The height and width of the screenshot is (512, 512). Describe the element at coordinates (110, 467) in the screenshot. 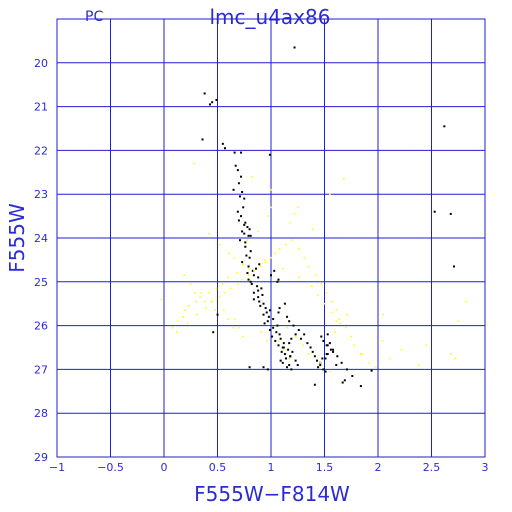

I see `x-tick-label: −0.5` at that location.